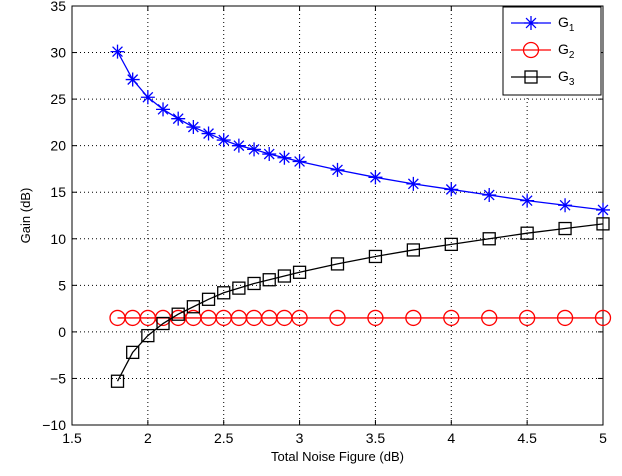 The height and width of the screenshot is (476, 622). Describe the element at coordinates (603, 438) in the screenshot. I see `x-tick-label: 5` at that location.